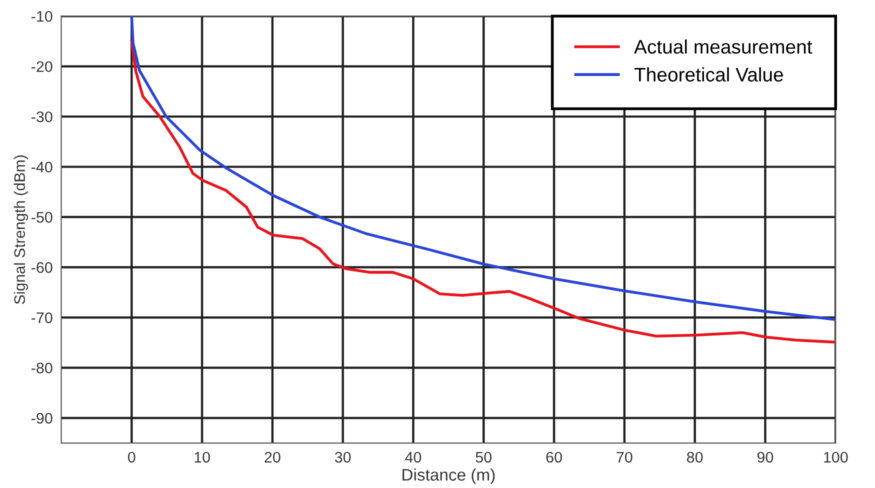 The image size is (875, 488). I want to click on legend-label: Actual measurement, so click(723, 46).